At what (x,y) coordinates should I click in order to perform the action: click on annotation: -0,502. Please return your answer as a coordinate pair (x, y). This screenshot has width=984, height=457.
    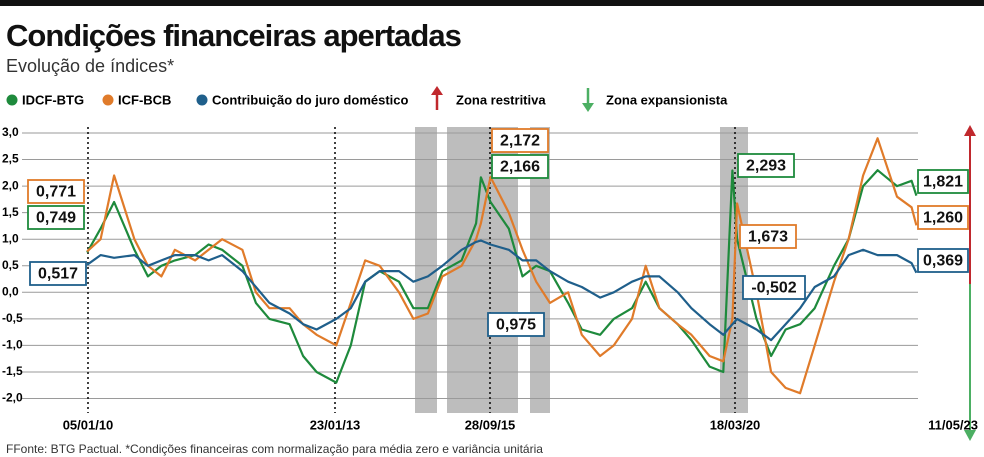
    Looking at the image, I should click on (773, 288).